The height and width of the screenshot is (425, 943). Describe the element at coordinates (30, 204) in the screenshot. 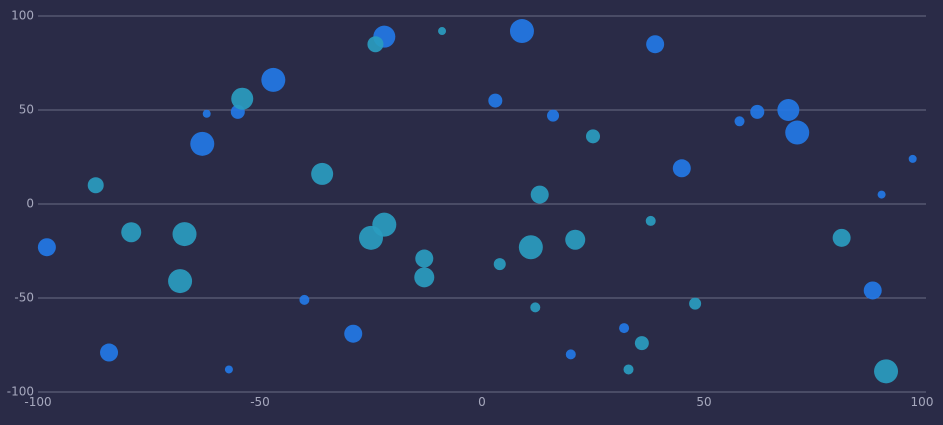

I see `y-tick-label: 0` at that location.